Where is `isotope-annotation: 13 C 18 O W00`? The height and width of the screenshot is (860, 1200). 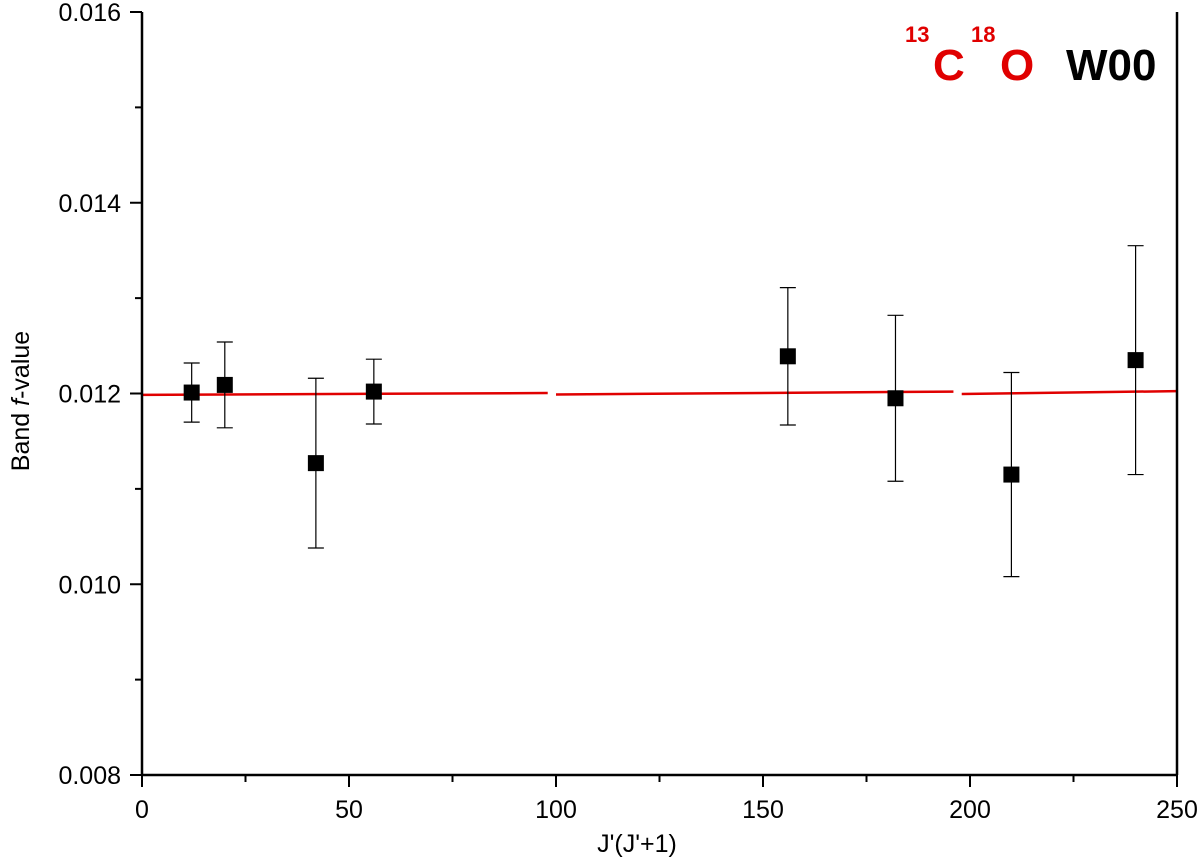 isotope-annotation: 13 C 18 O W00 is located at coordinates (1030, 56).